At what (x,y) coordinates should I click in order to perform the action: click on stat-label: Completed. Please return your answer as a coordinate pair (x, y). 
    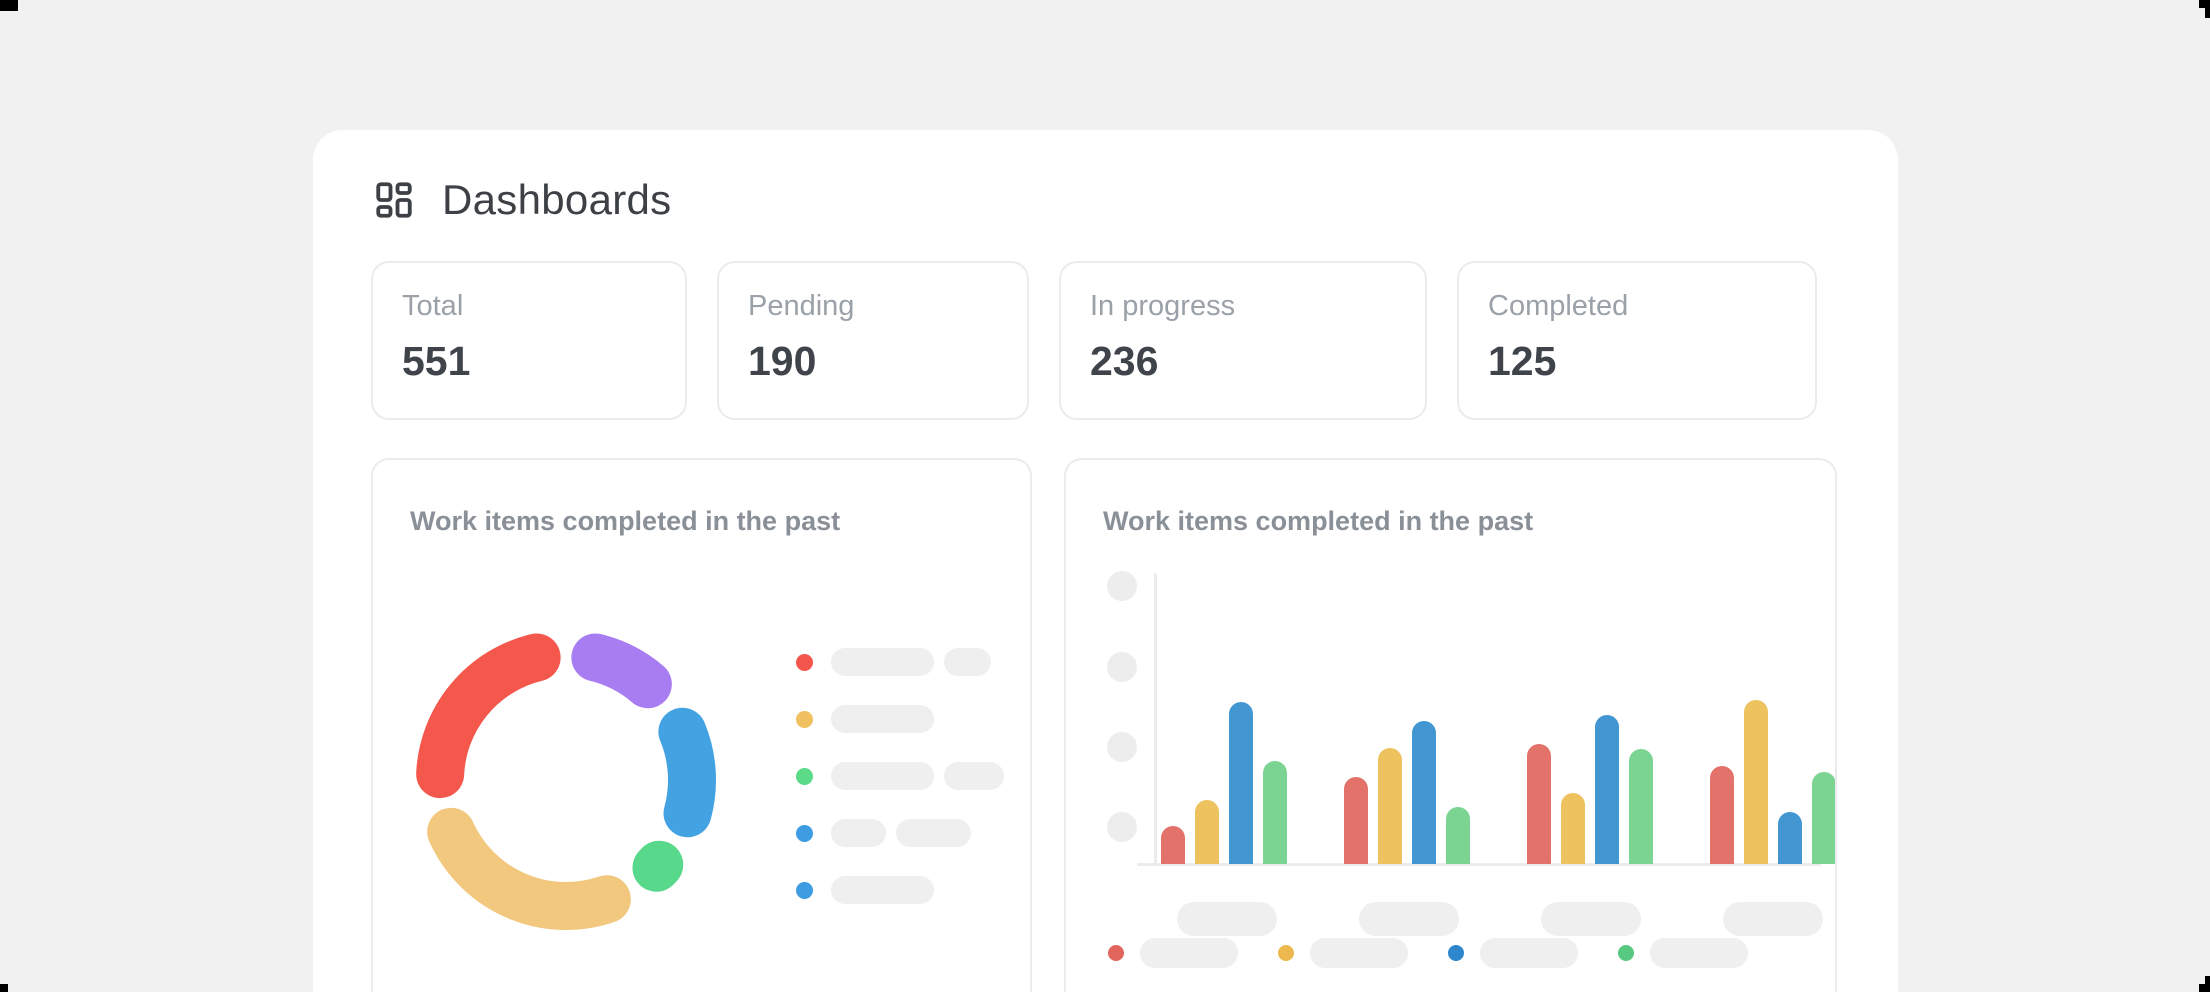
    Looking at the image, I should click on (1558, 306).